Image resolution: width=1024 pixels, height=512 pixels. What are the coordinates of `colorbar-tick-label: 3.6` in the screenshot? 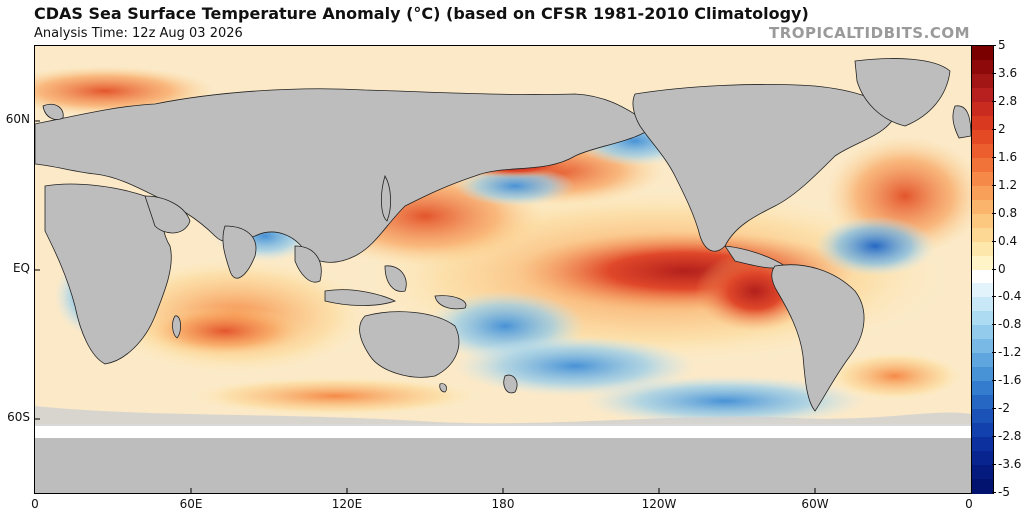 It's located at (1008, 72).